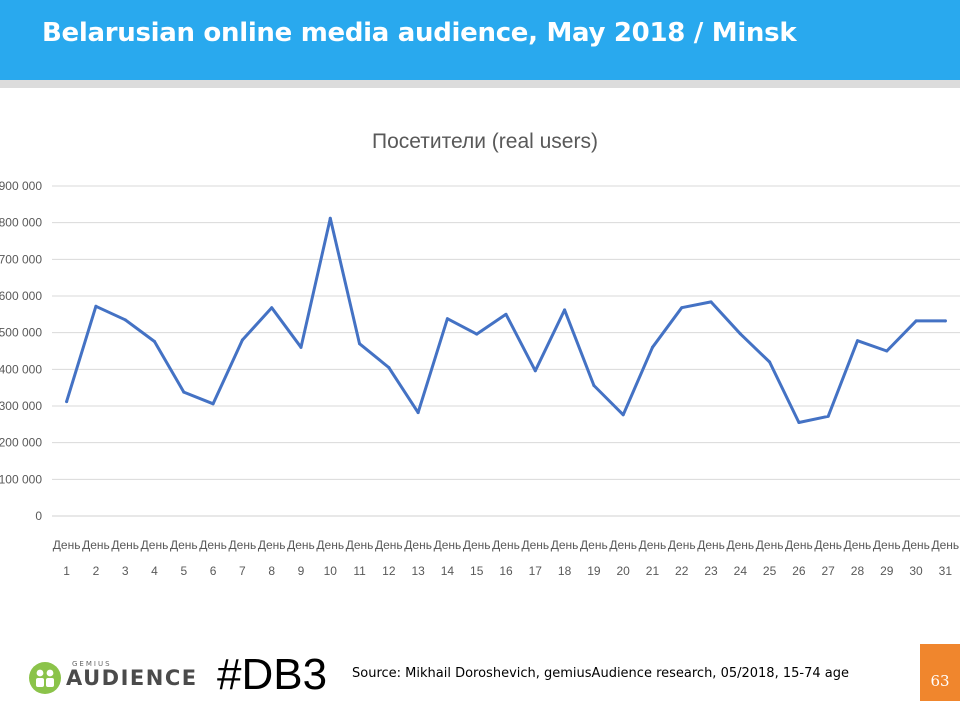 The image size is (960, 701). I want to click on x-tick-label: День 24, so click(740, 558).